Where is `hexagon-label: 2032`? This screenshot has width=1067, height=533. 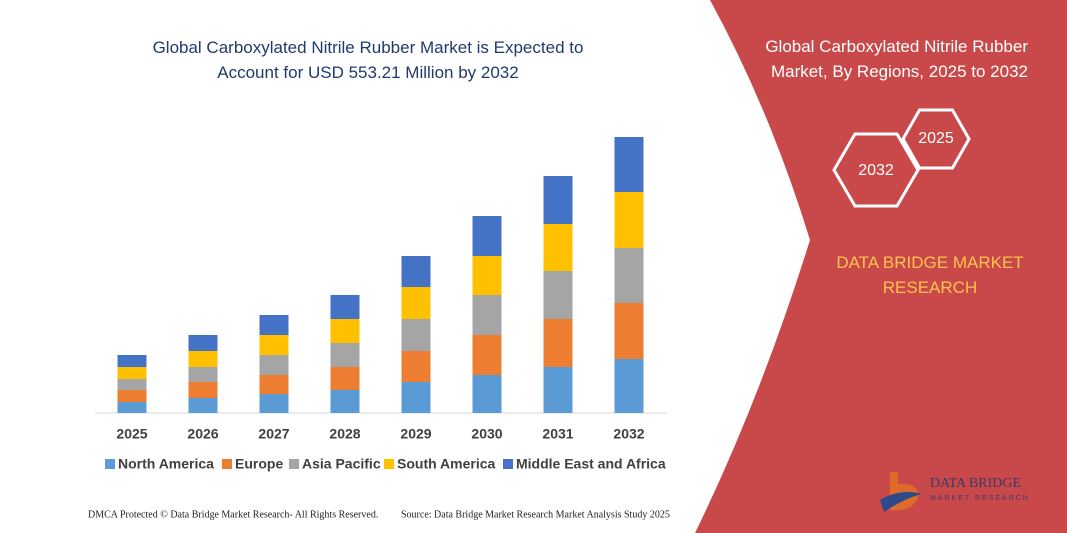 hexagon-label: 2032 is located at coordinates (876, 170).